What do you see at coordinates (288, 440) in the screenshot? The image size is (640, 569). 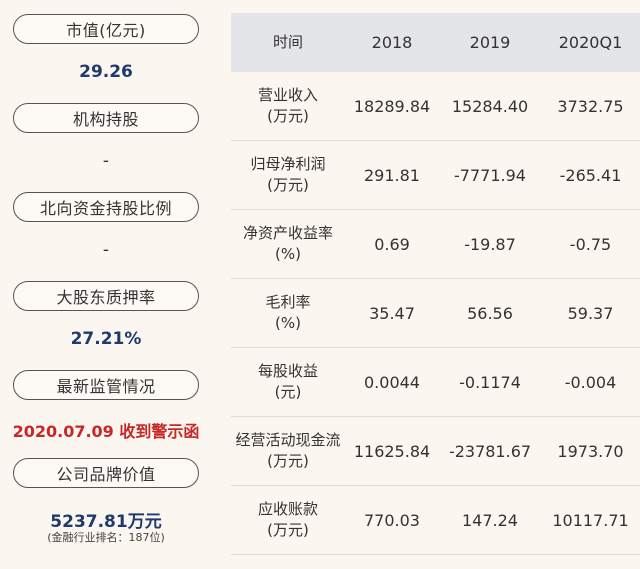 I see `row-label-name: 经营活动现金流` at bounding box center [288, 440].